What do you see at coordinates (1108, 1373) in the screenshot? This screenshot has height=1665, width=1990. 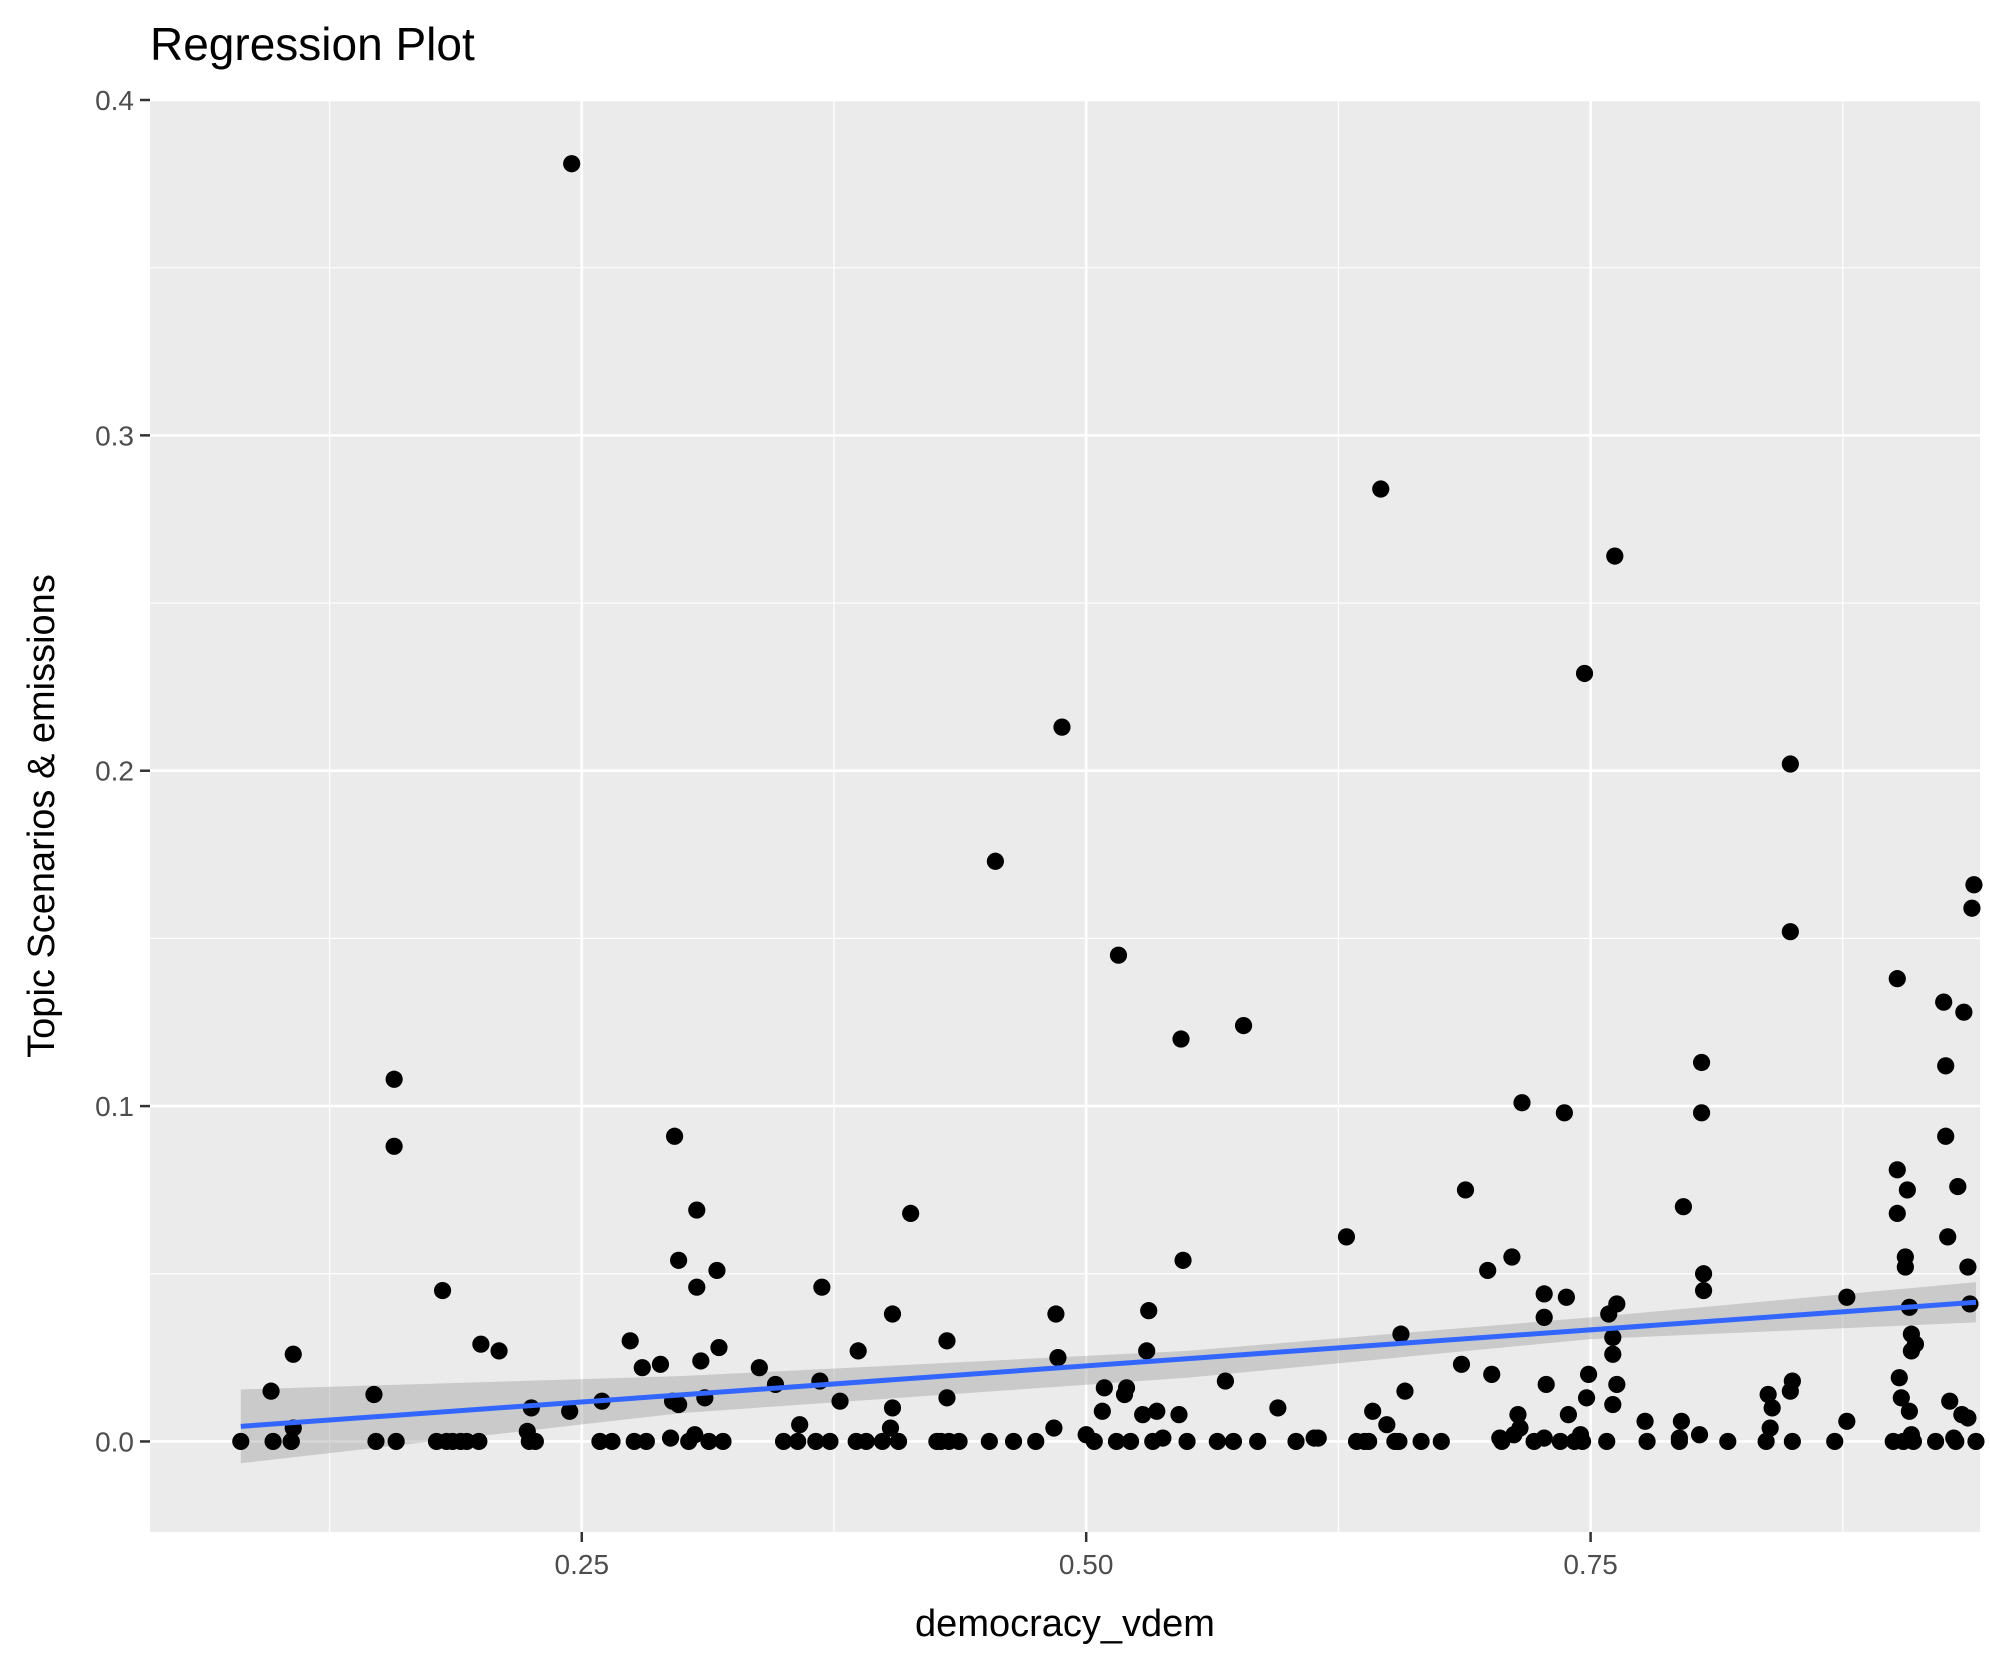 I see `confidence-band` at bounding box center [1108, 1373].